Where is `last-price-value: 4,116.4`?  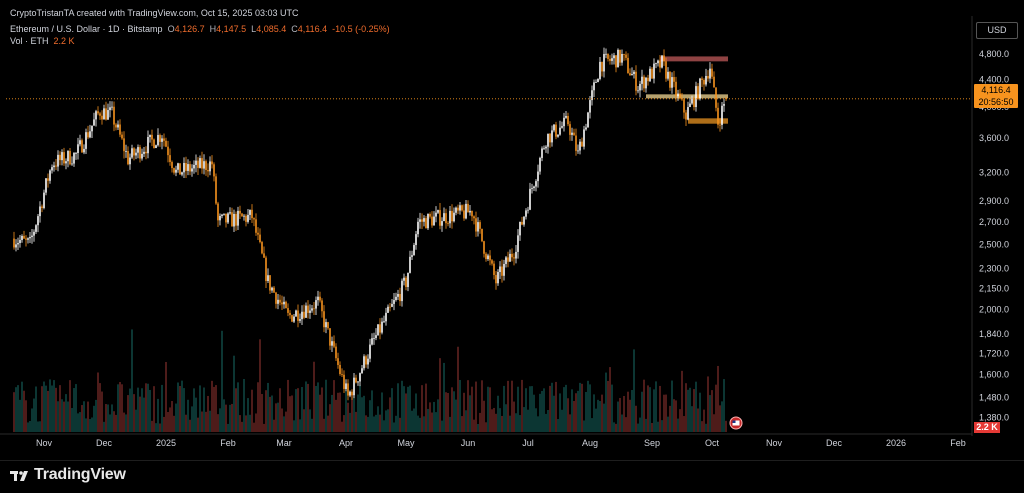
last-price-value: 4,116.4 is located at coordinates (996, 90).